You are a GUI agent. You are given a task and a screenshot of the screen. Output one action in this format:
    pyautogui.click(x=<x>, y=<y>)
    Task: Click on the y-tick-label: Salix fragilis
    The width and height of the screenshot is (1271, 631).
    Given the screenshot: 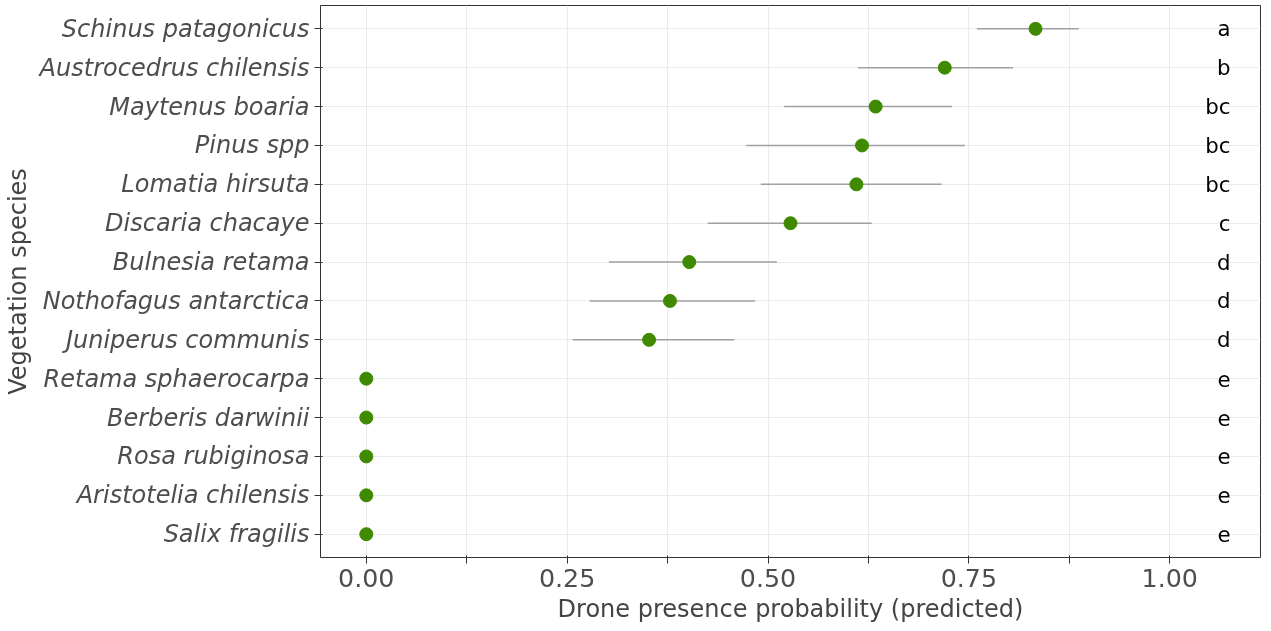 What is the action you would take?
    pyautogui.click(x=236, y=534)
    